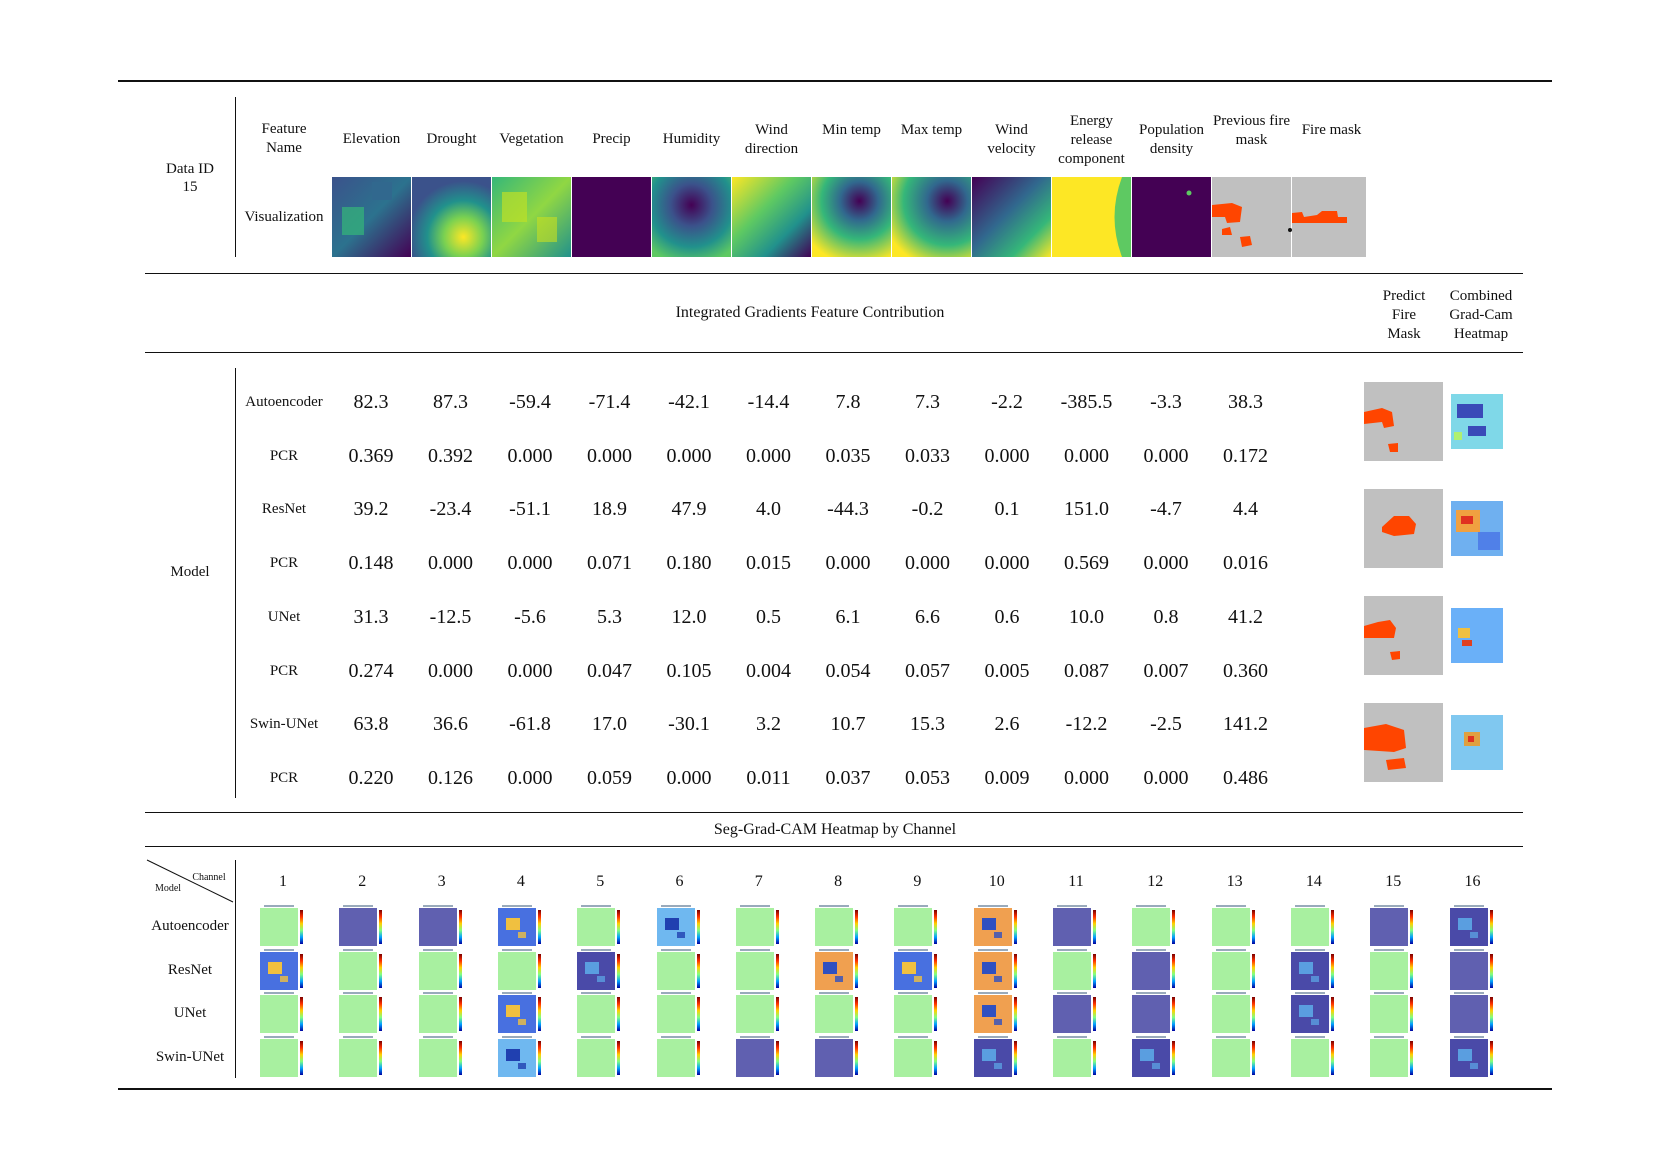 Image resolution: width=1660 pixels, height=1174 pixels. I want to click on feature-header: Wind direction, so click(771, 139).